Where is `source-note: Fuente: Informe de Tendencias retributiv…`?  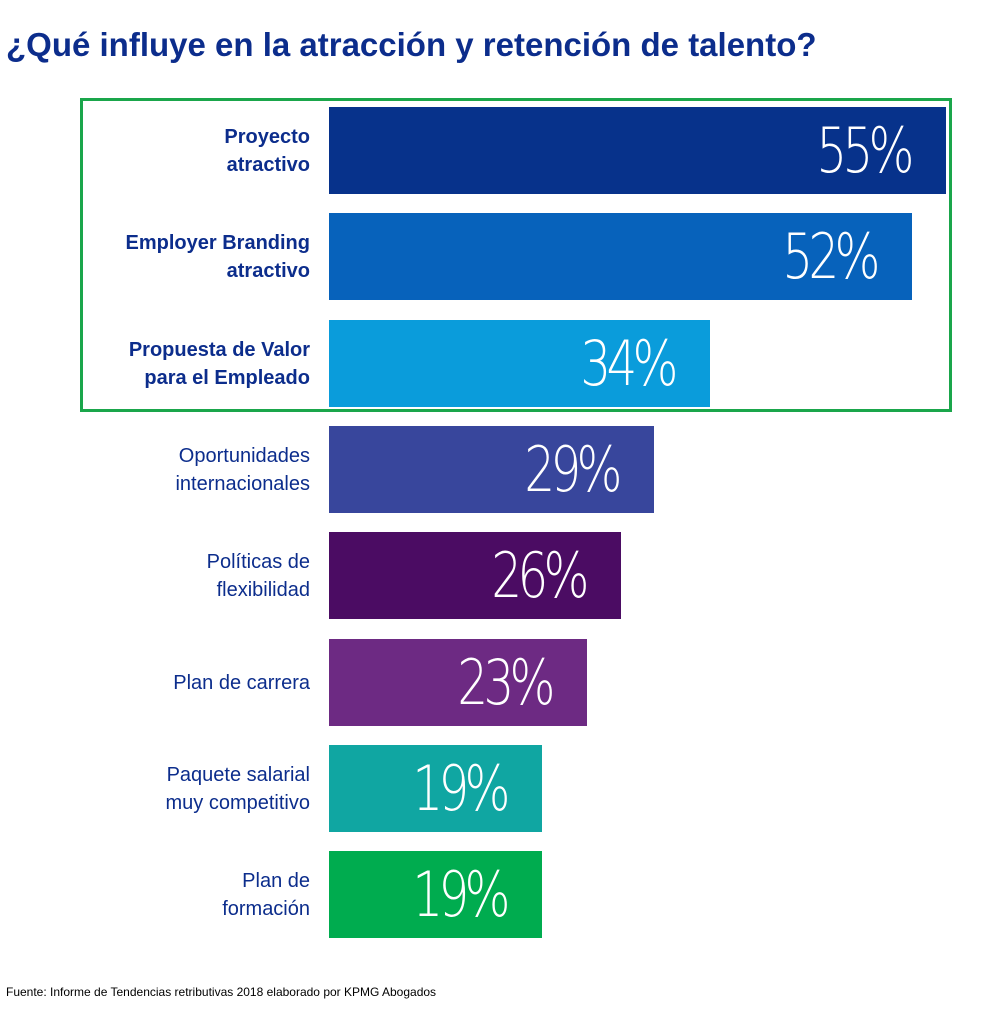
source-note: Fuente: Informe de Tendencias retributiv… is located at coordinates (221, 992).